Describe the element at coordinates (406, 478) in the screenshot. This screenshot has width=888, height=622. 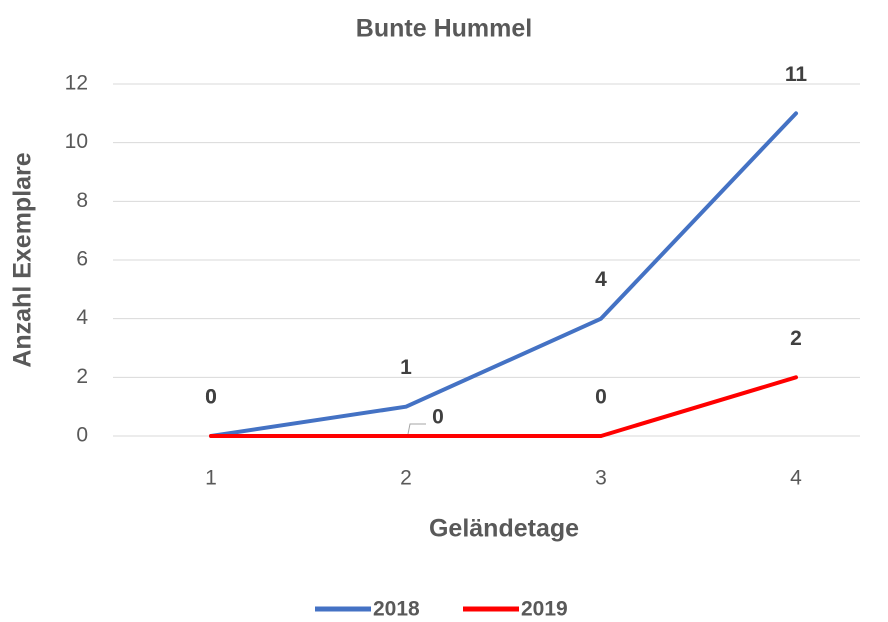
I see `x-tick-label: 2` at that location.